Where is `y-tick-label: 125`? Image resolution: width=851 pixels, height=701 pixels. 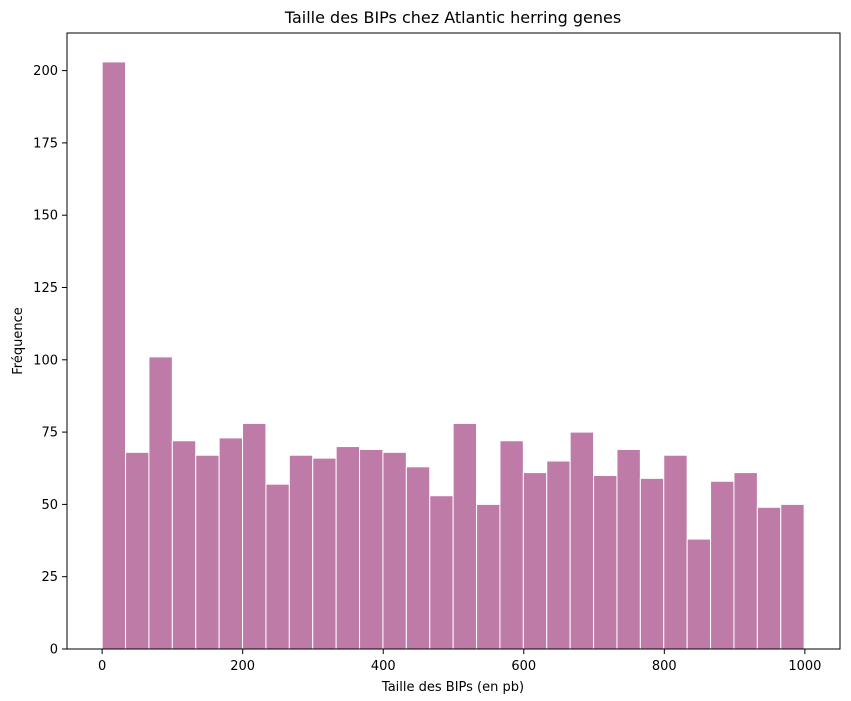
y-tick-label: 125 is located at coordinates (45, 288).